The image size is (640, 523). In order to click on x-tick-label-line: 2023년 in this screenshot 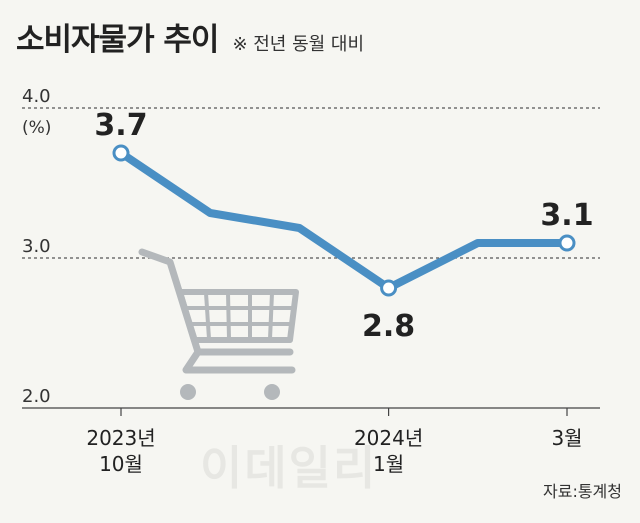, I will do `click(120, 438)`.